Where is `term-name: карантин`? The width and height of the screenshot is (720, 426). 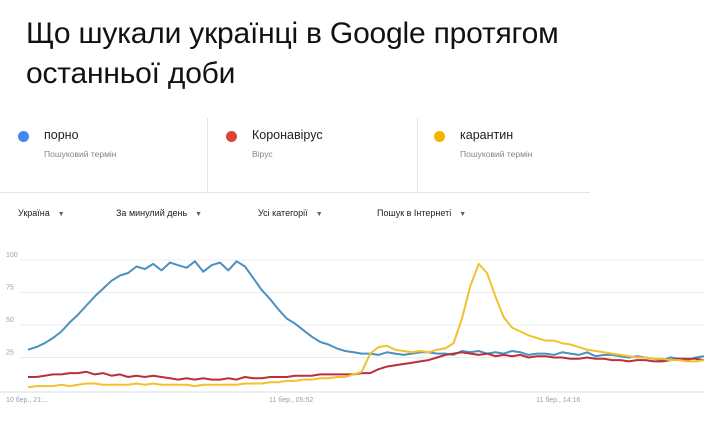 term-name: карантин is located at coordinates (487, 135).